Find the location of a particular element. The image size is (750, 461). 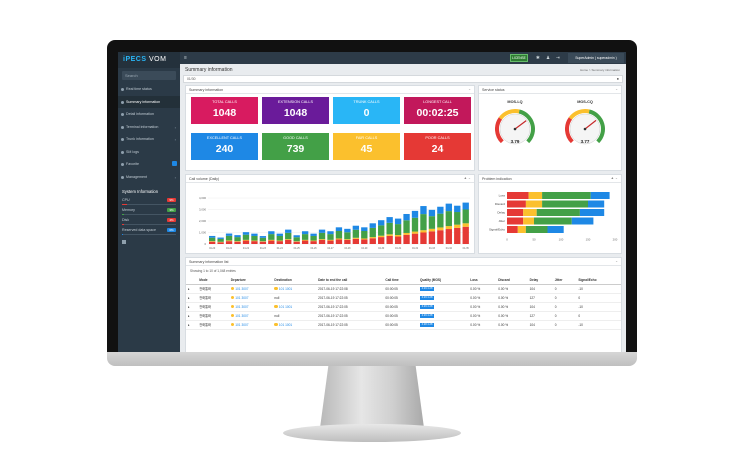

sidebar-item-1: Summary information is located at coordinates (149, 101).